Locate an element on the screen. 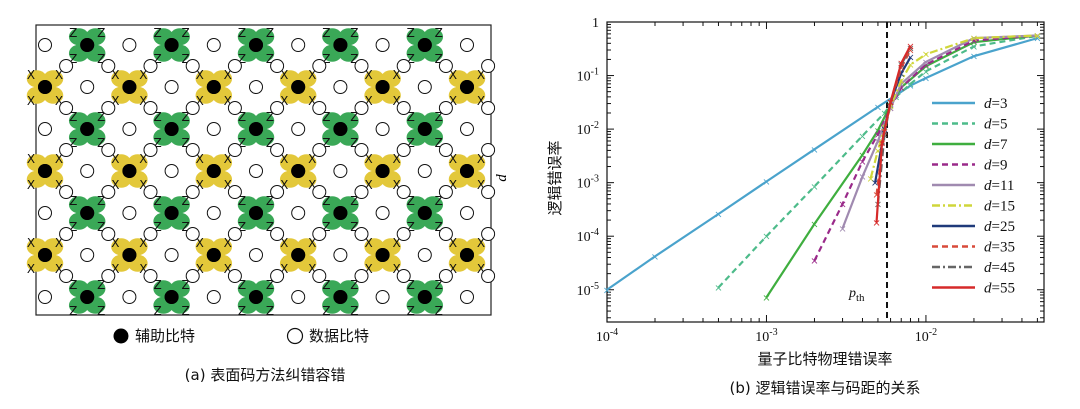  series-line-d=55 is located at coordinates (893, 134).